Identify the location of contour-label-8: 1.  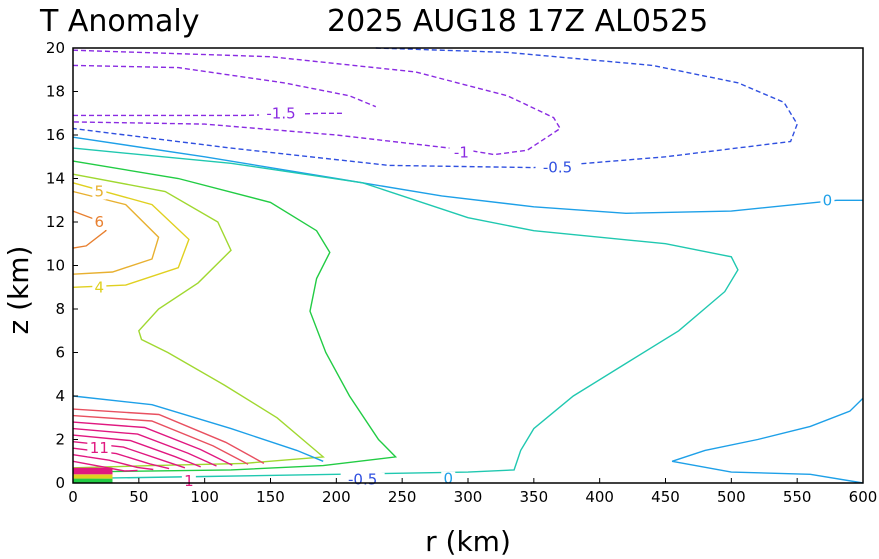
(189, 481).